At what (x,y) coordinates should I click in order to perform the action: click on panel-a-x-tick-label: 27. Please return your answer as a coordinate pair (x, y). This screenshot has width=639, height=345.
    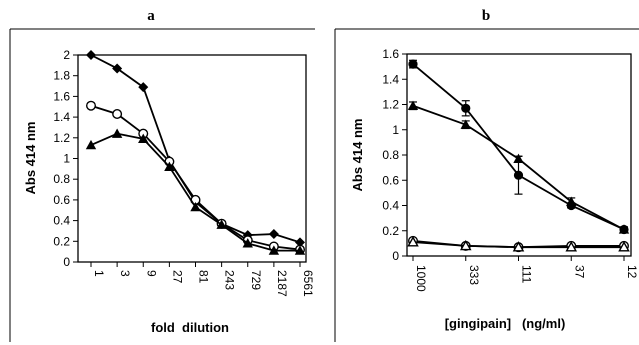
    Looking at the image, I should click on (177, 277).